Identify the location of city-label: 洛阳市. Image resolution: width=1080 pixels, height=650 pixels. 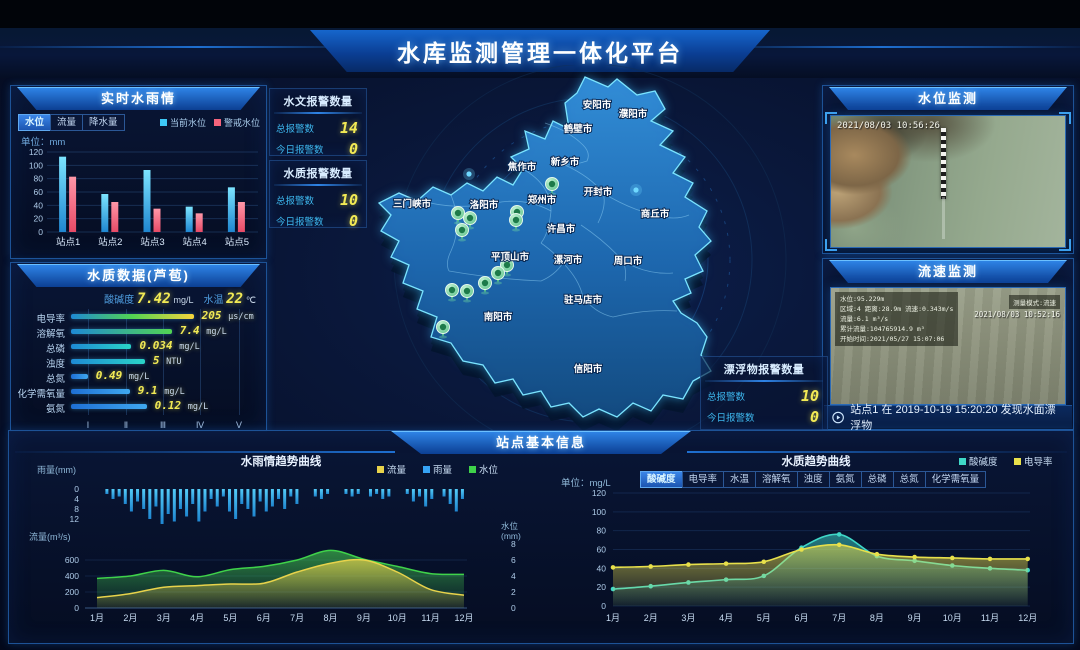
(484, 205).